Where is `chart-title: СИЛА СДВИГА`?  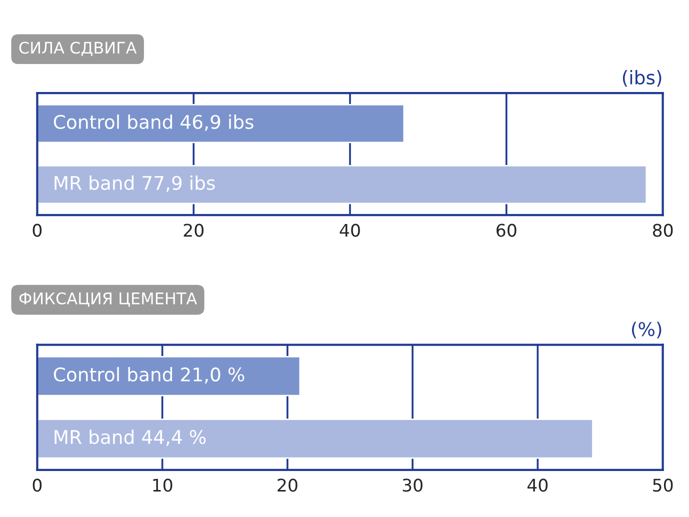
chart-title: СИЛА СДВИГА is located at coordinates (78, 49).